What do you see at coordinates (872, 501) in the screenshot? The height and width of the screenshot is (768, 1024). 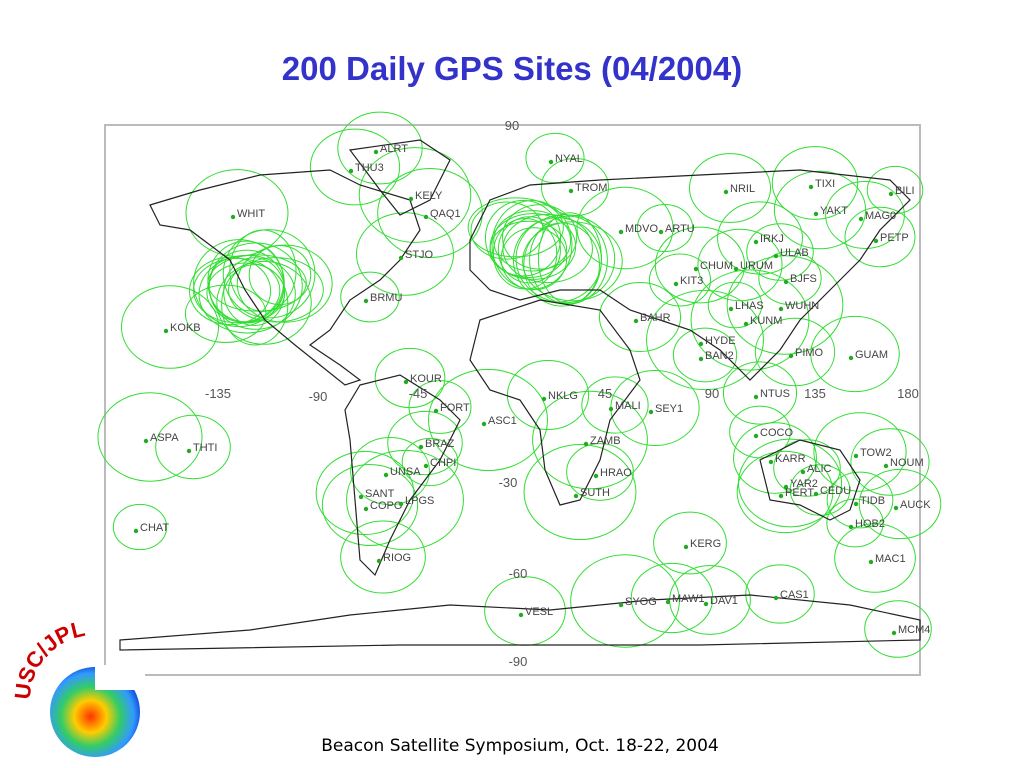 I see `site-label: TIDB` at bounding box center [872, 501].